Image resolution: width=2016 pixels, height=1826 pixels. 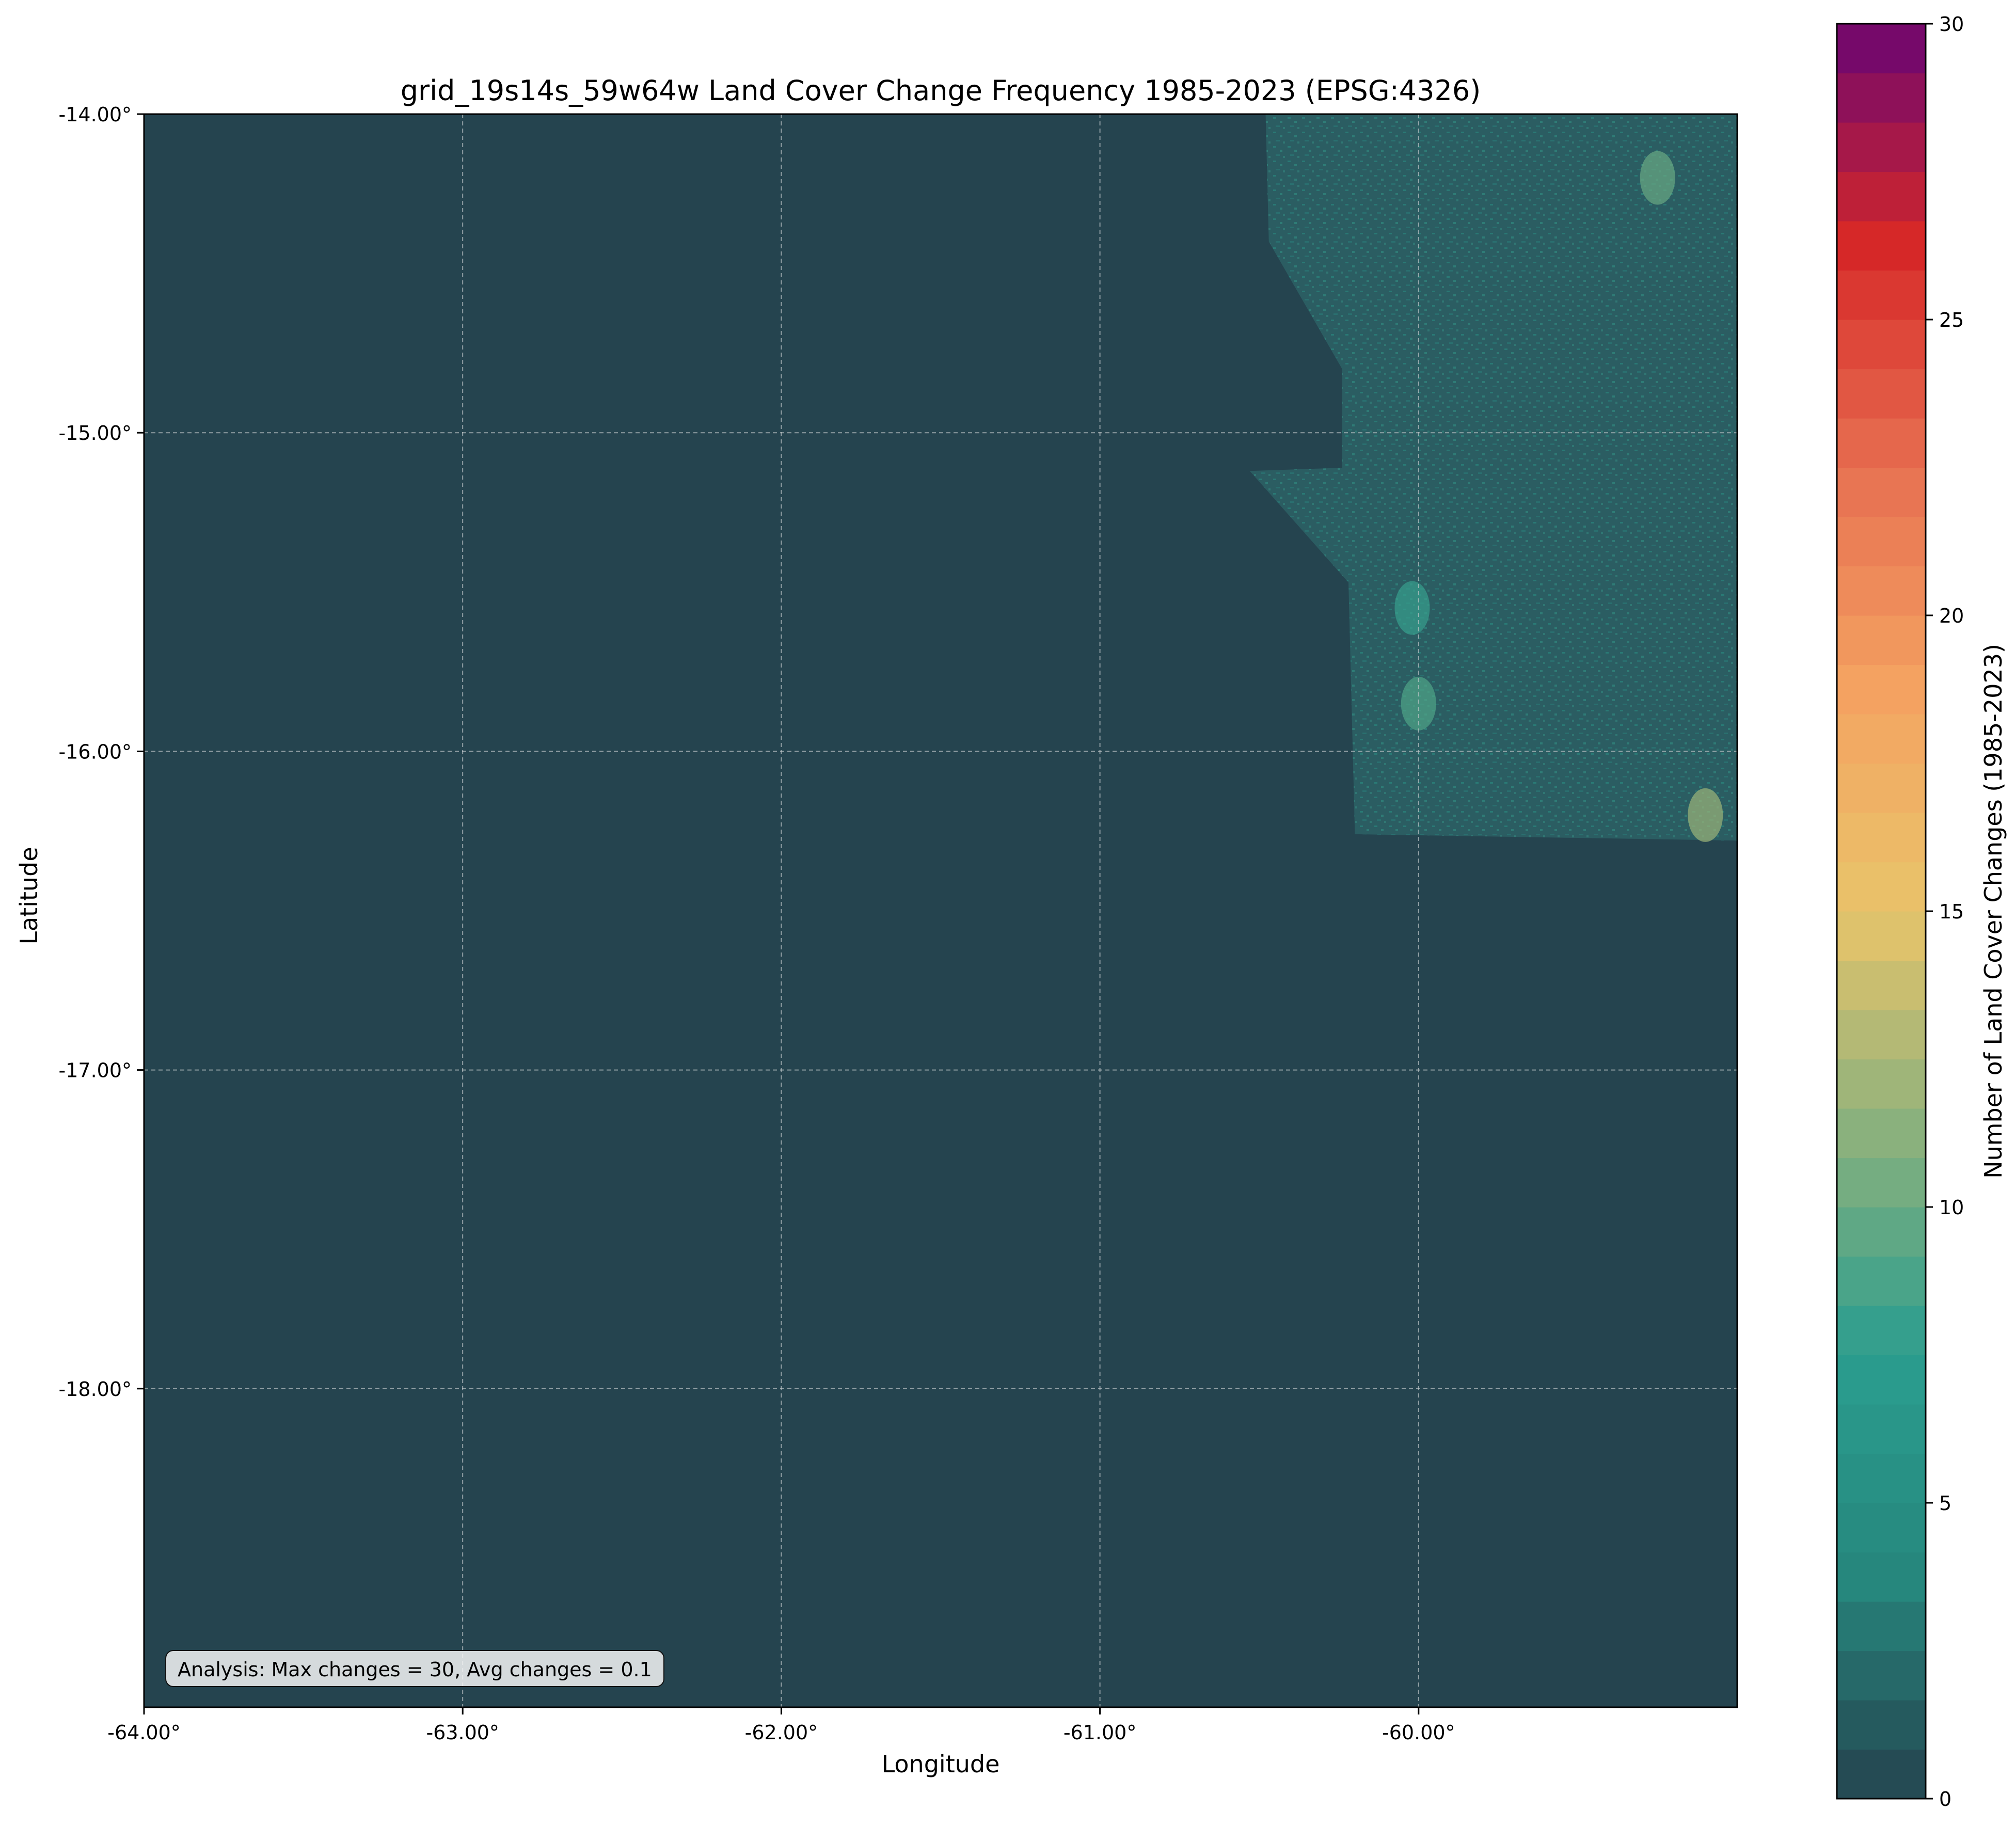 I want to click on x-axis-label: Longitude, so click(x=941, y=1764).